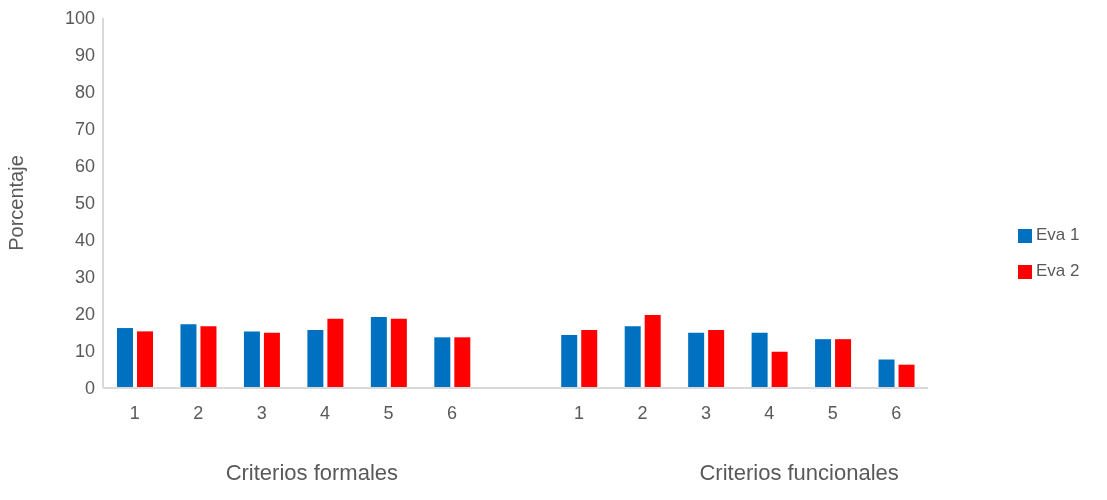 The height and width of the screenshot is (500, 1107). Describe the element at coordinates (89, 388) in the screenshot. I see `y-tick-label: 0` at that location.